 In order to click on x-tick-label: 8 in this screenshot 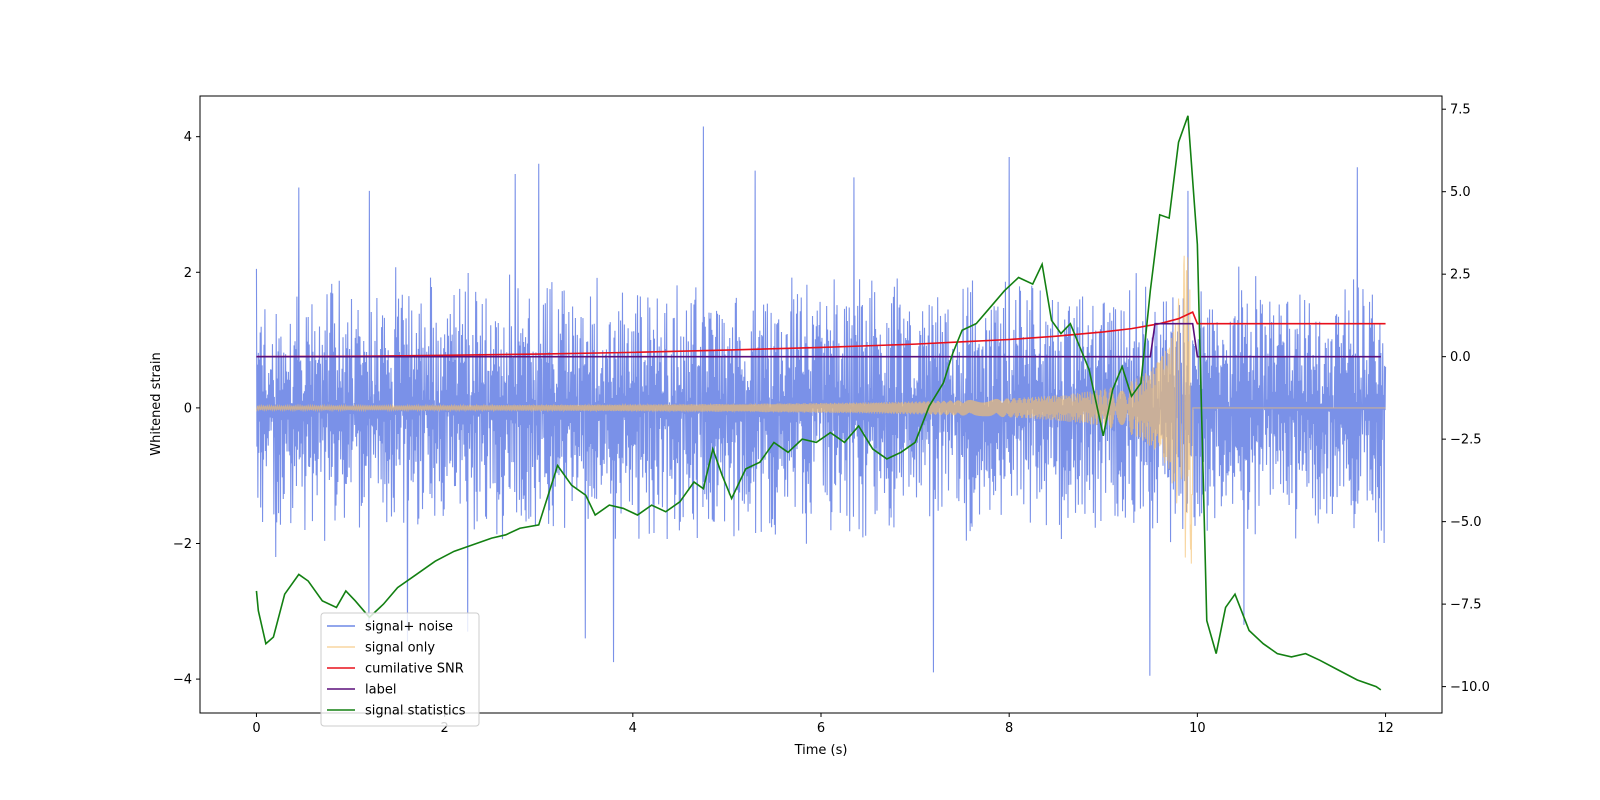, I will do `click(1009, 728)`.